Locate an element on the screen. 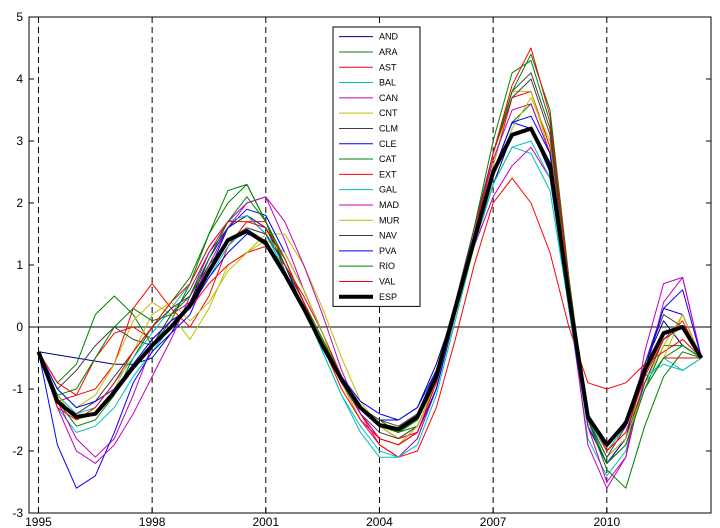 This screenshot has height=528, width=720. legend-label-ast: AST is located at coordinates (388, 67).